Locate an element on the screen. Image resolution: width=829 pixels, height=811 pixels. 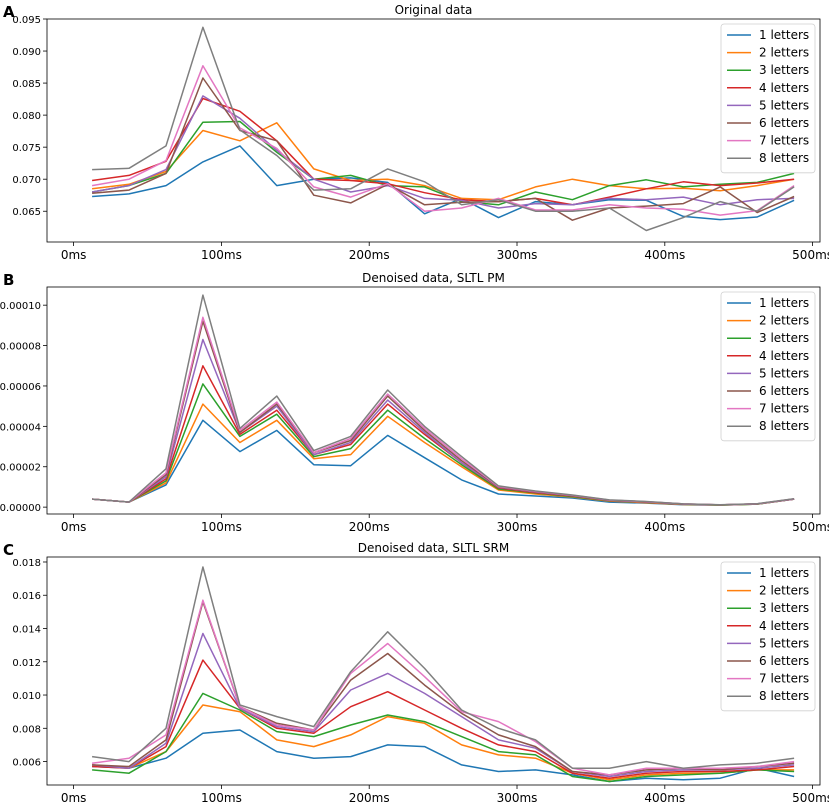
y-tick-label: 0.014 is located at coordinates (26, 630).